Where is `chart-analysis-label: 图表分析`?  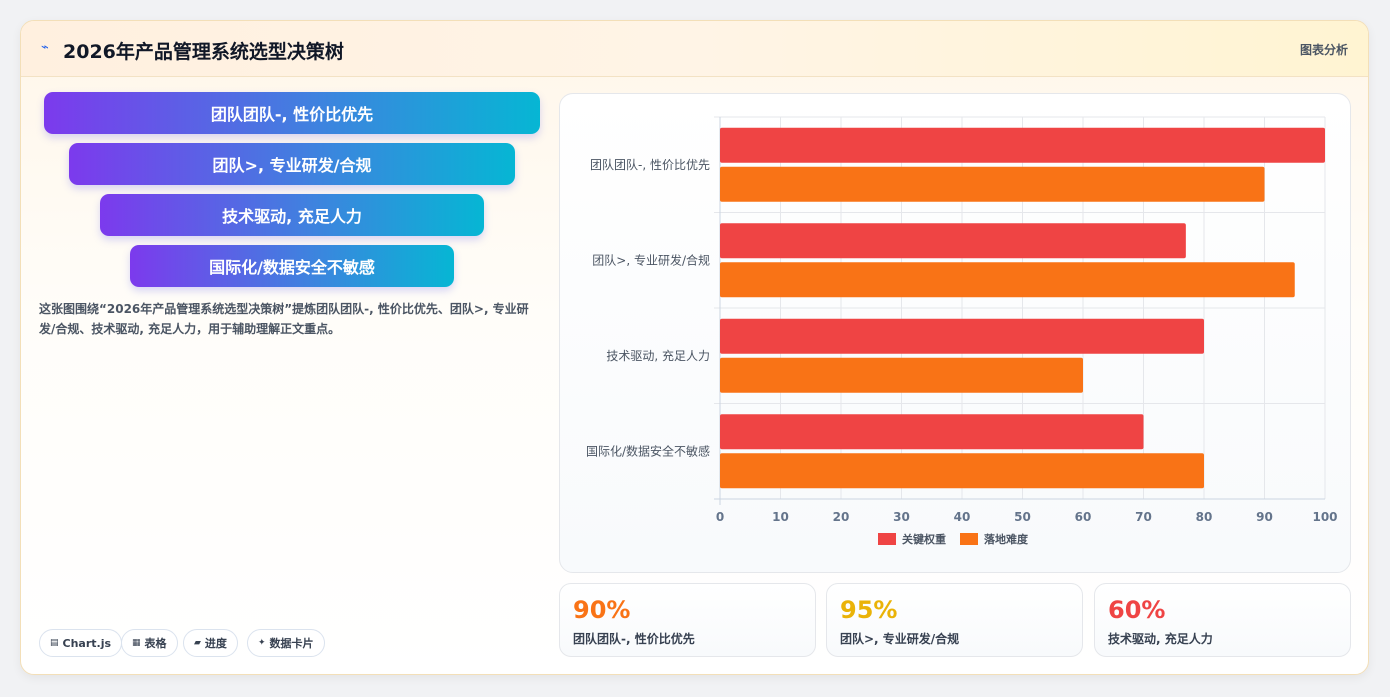
chart-analysis-label: 图表分析 is located at coordinates (1323, 50).